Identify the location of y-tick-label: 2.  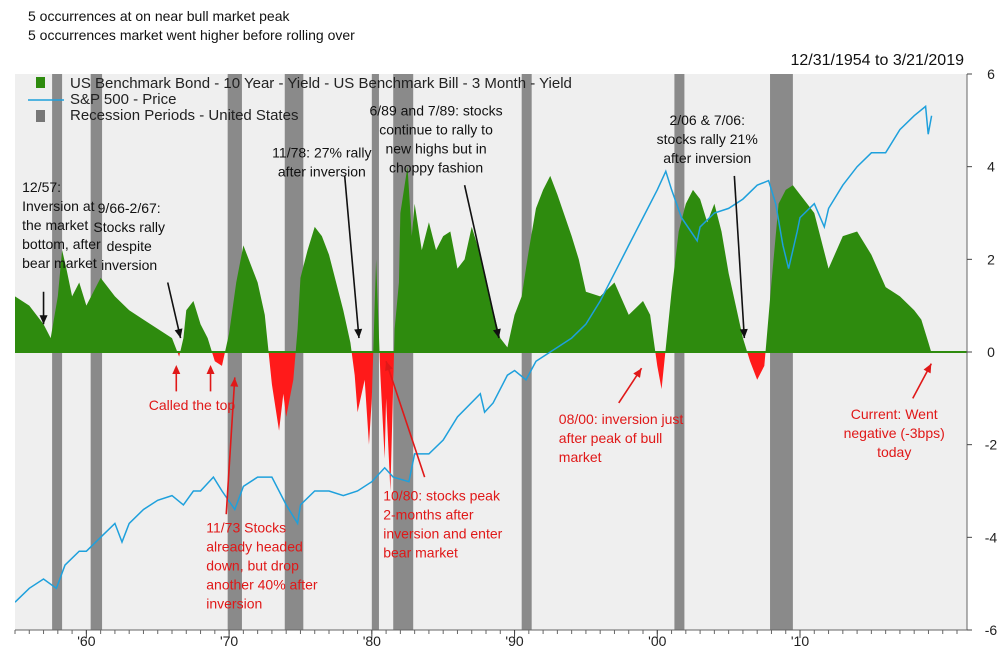
(991, 259).